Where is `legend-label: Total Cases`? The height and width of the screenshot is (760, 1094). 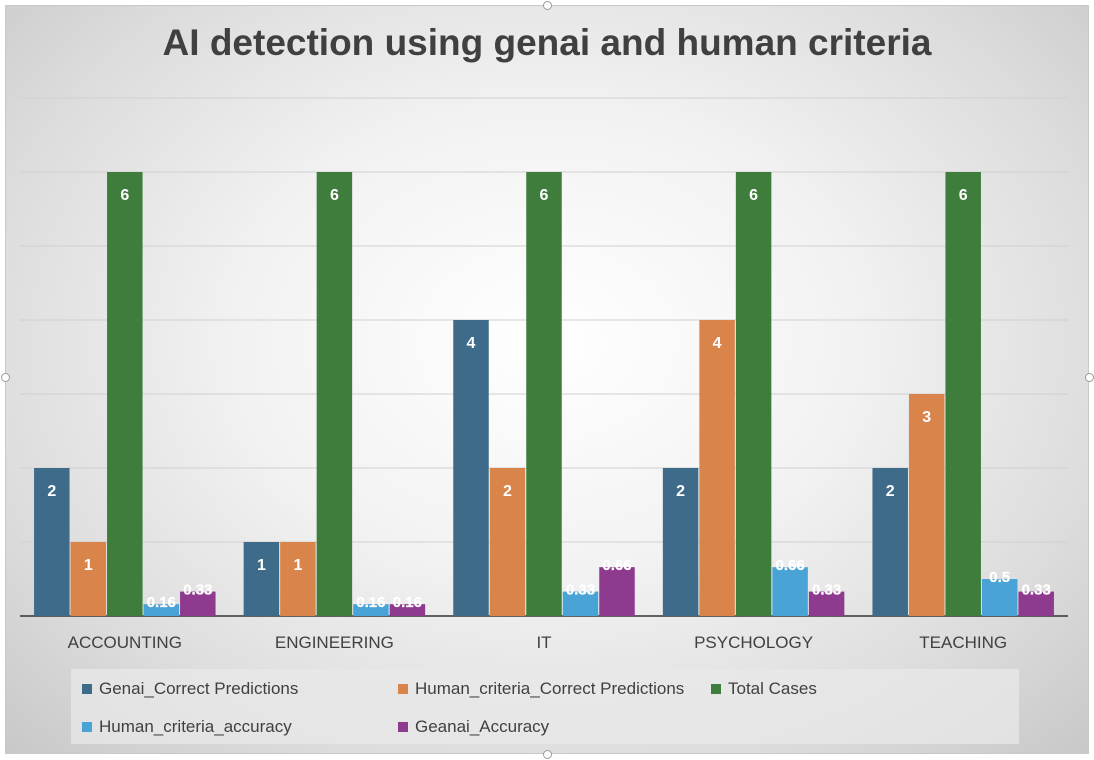 legend-label: Total Cases is located at coordinates (772, 688).